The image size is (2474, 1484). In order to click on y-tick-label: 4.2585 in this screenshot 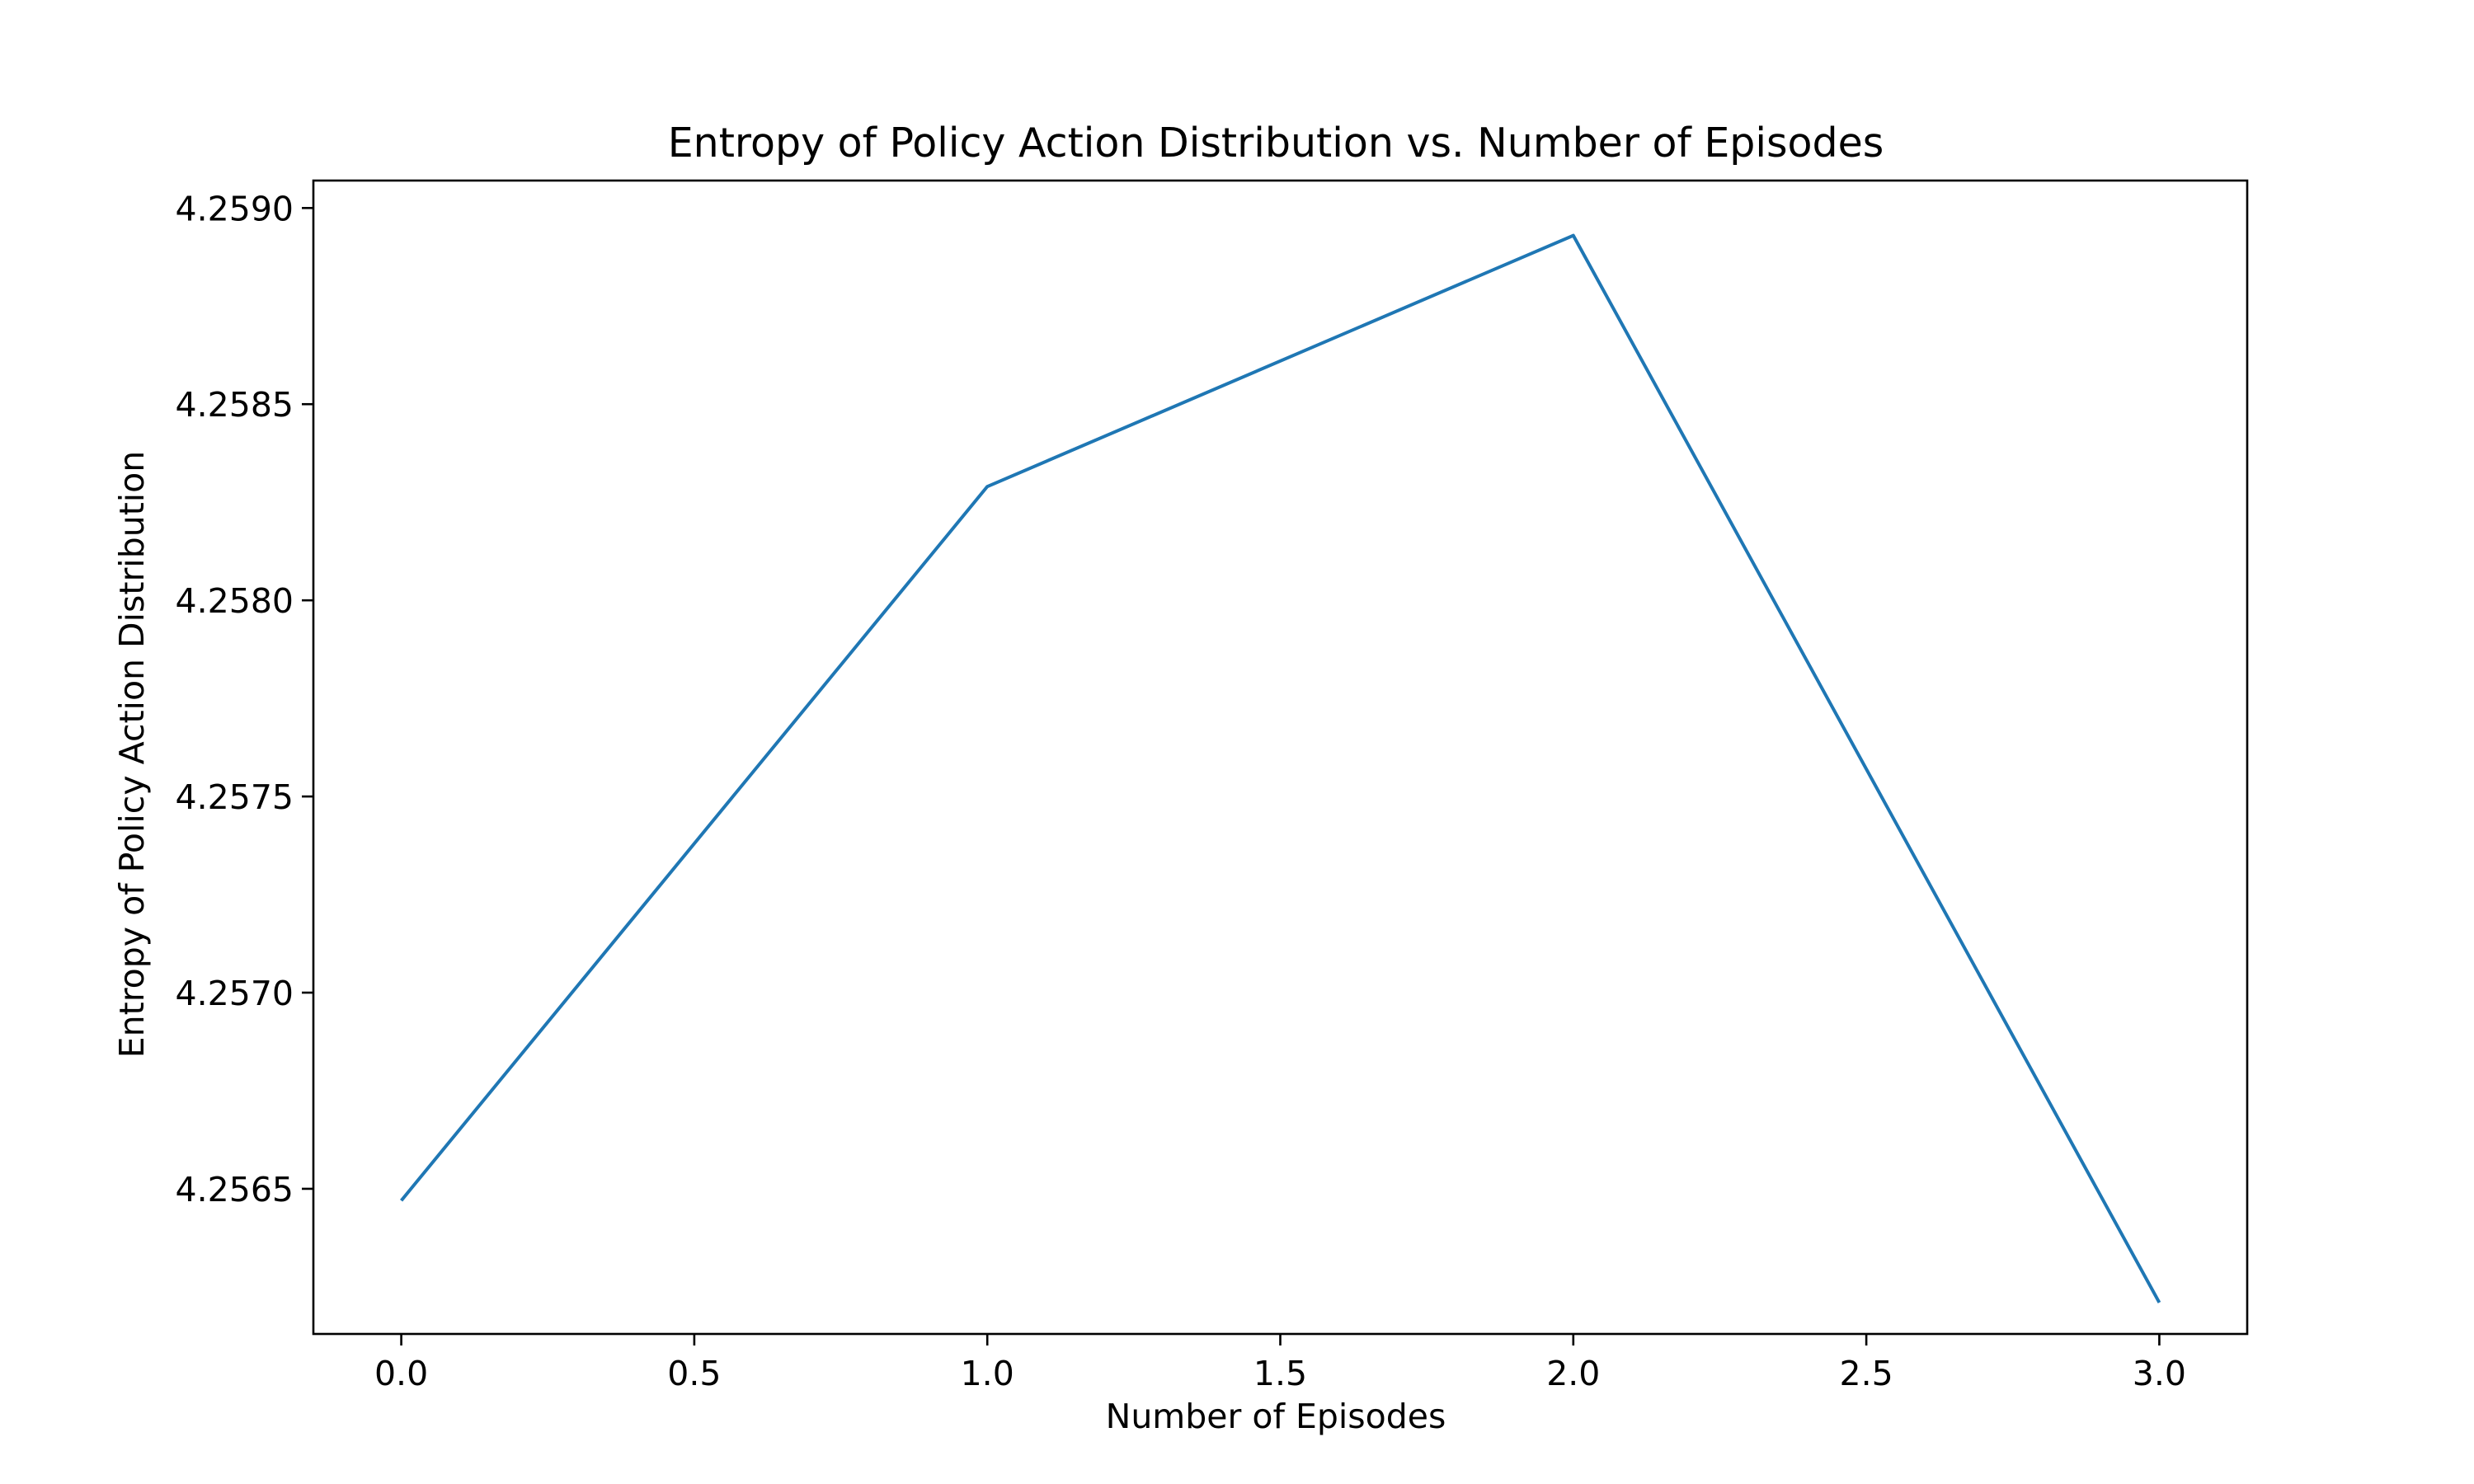, I will do `click(235, 405)`.